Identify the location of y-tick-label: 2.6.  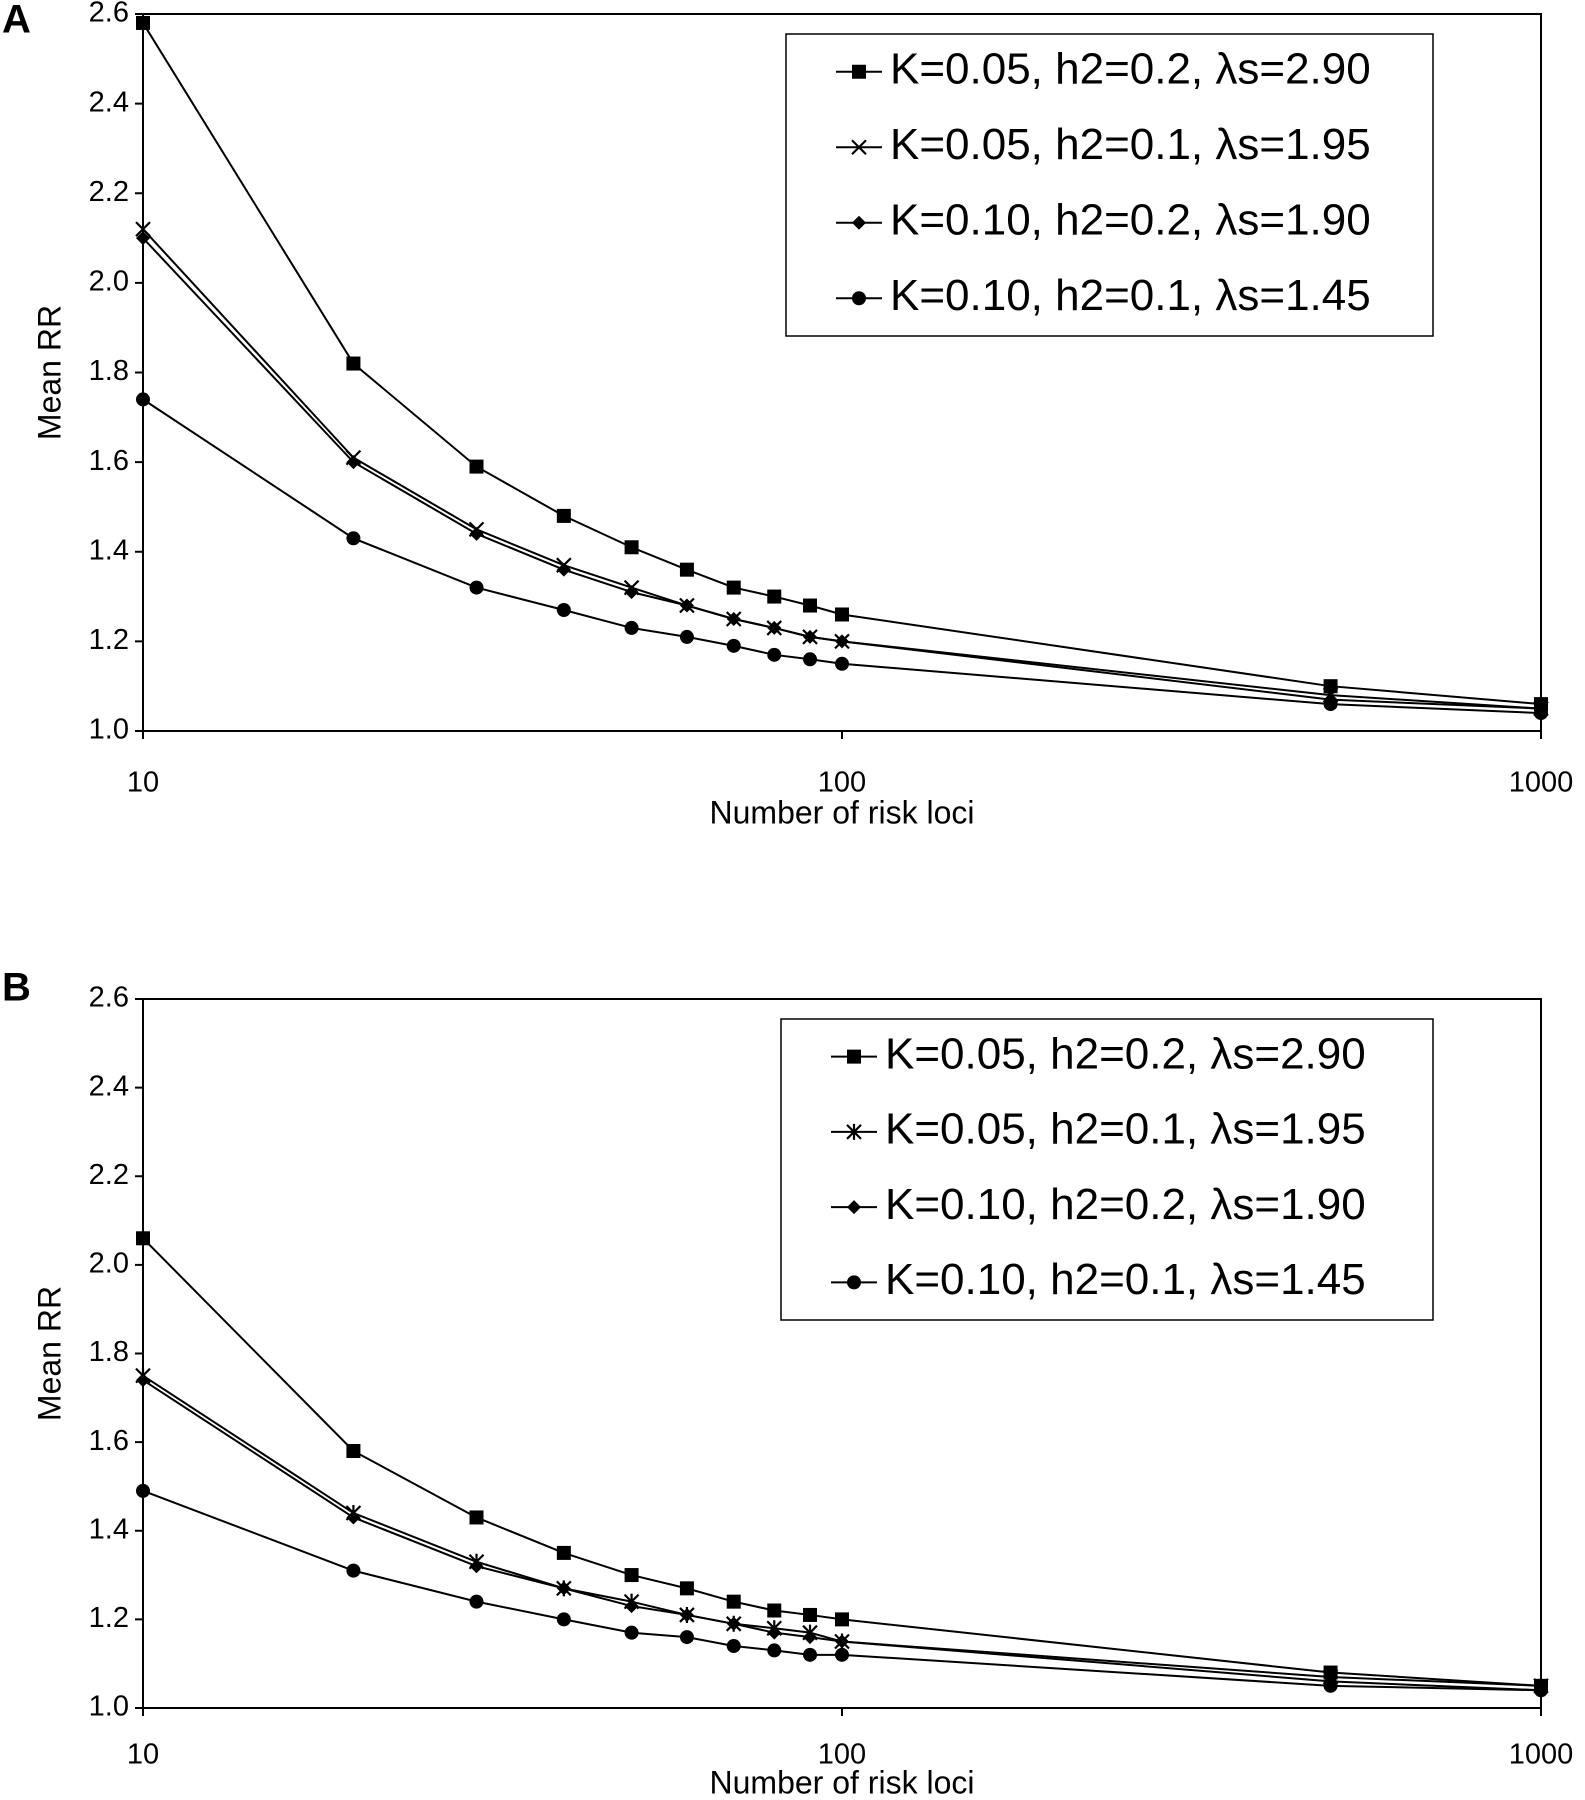
(109, 998).